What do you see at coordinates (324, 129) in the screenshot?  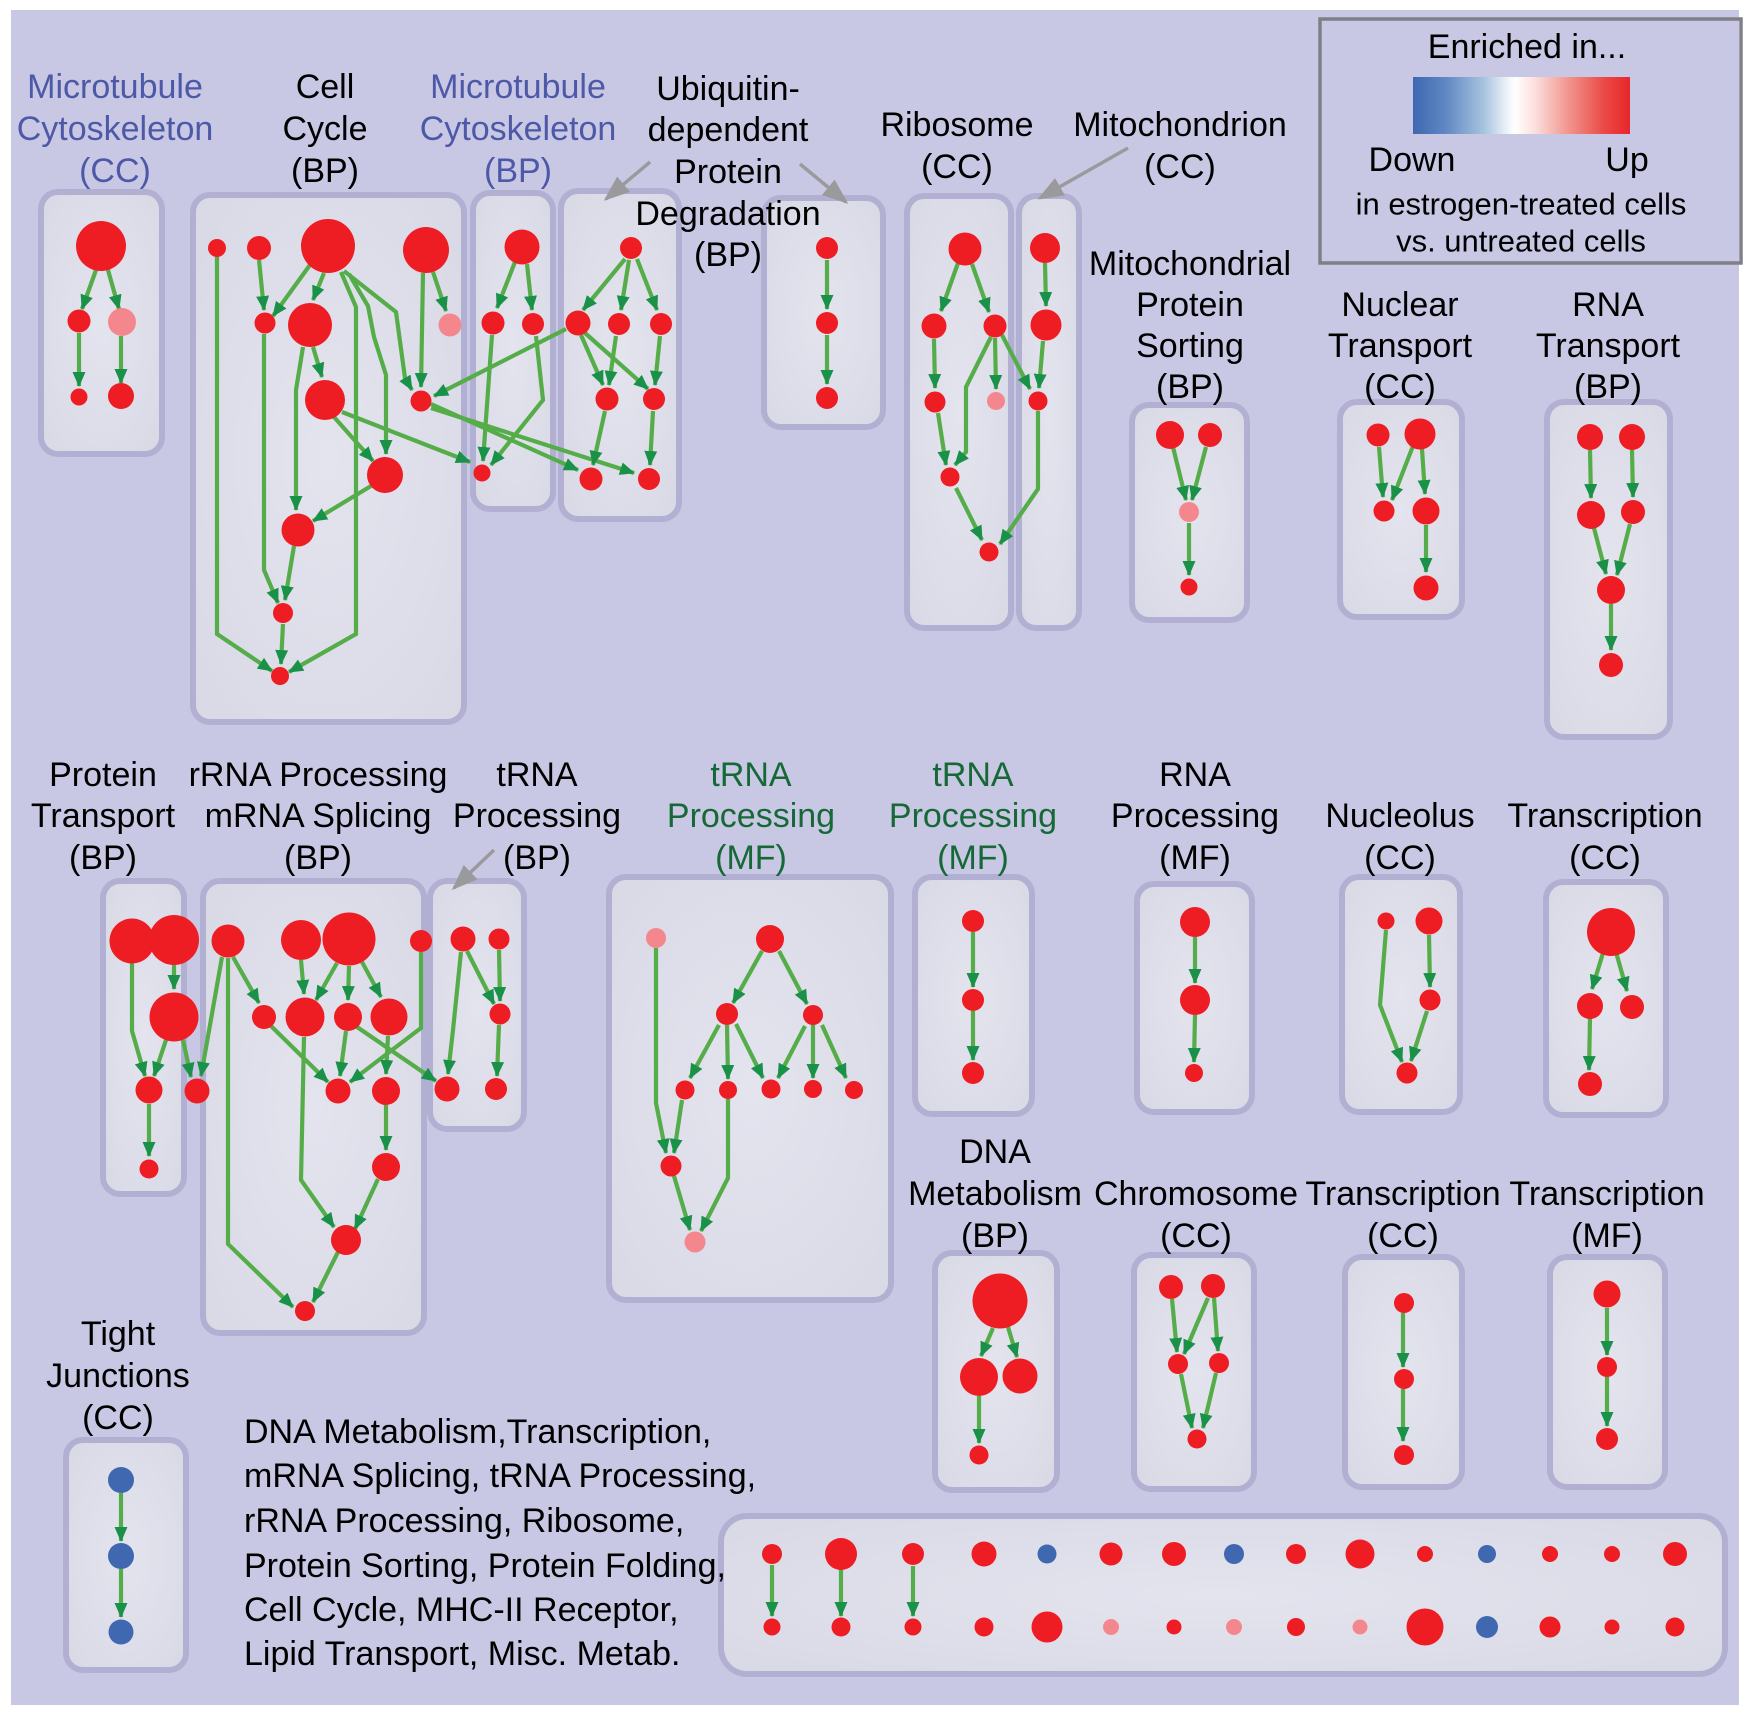 I see `svg-text: Cycle` at bounding box center [324, 129].